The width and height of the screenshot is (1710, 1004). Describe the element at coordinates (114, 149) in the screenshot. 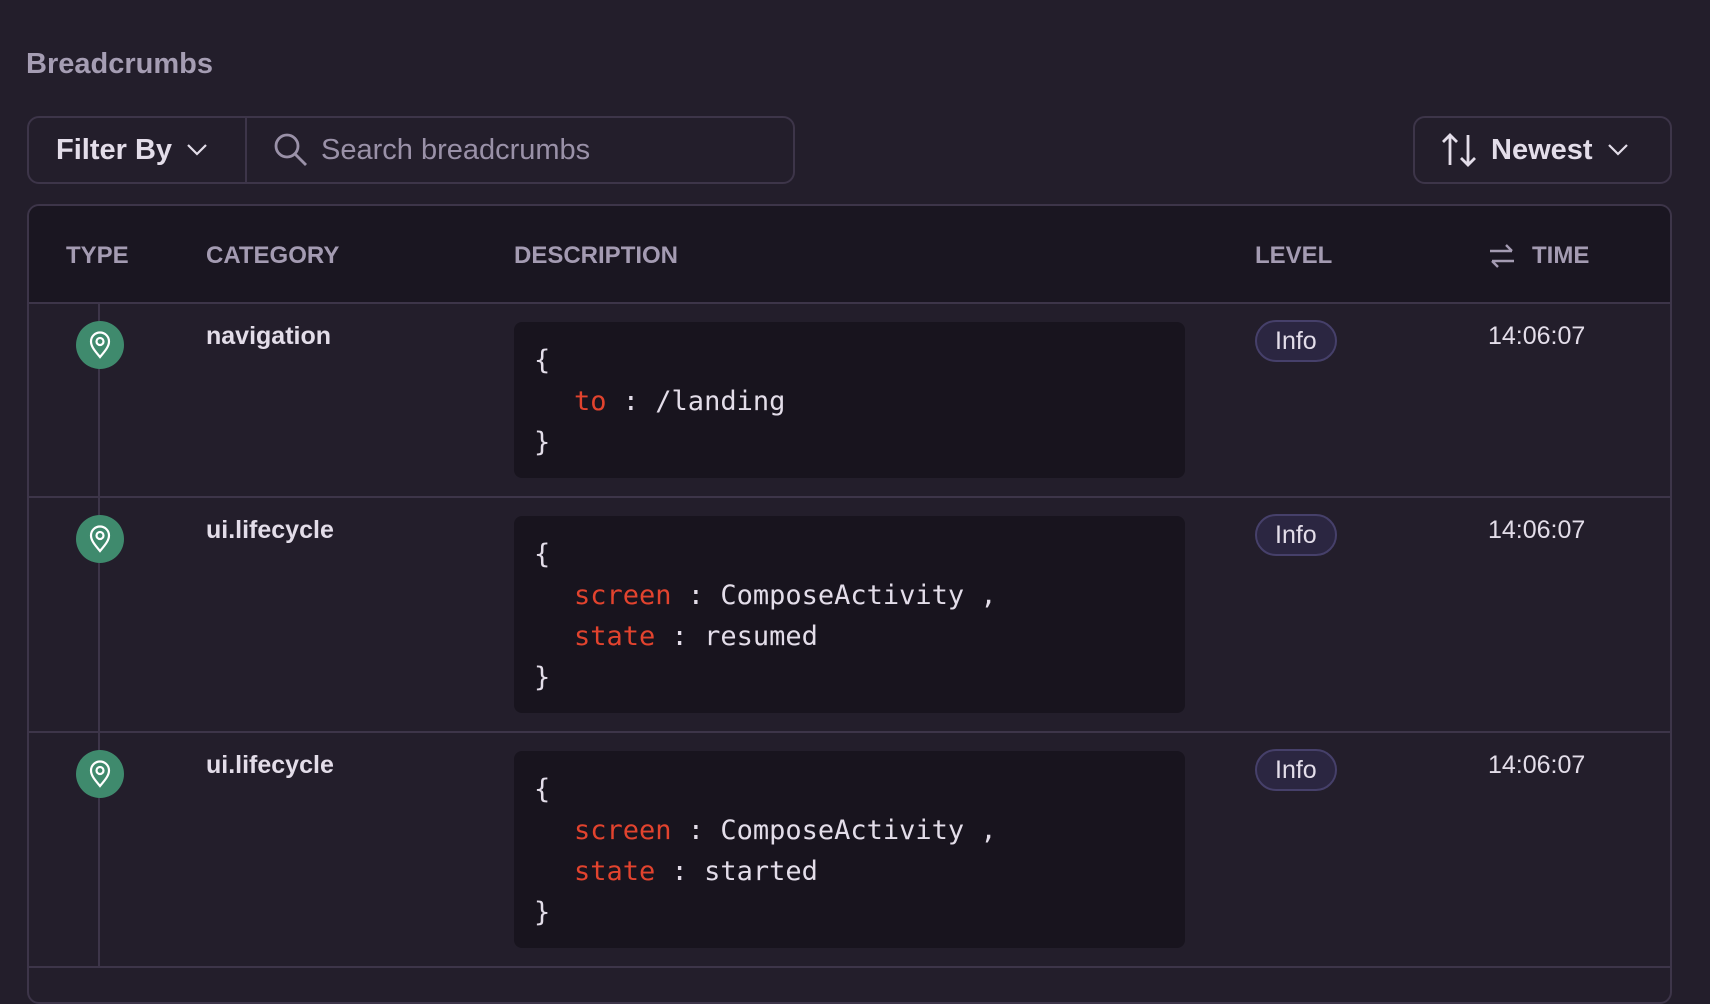

I see `filter-by-label: Filter By` at that location.